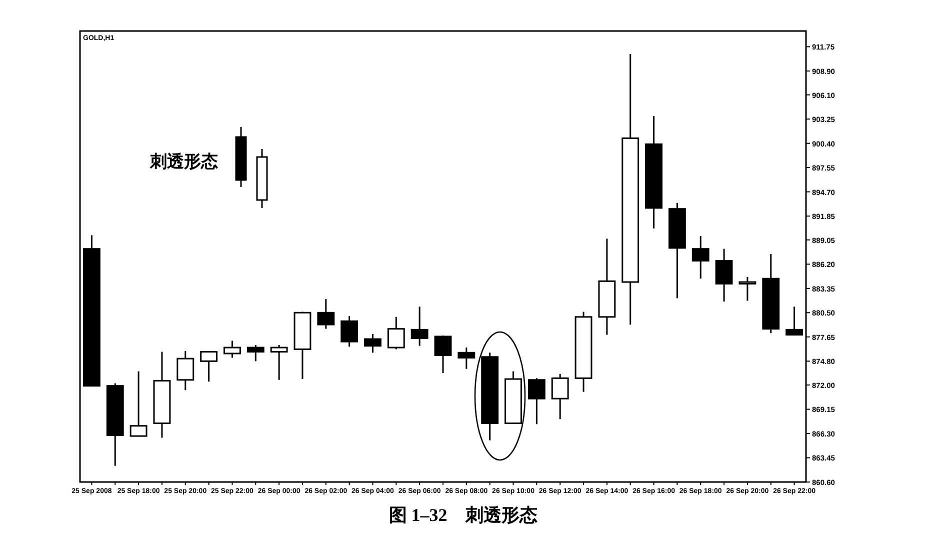  What do you see at coordinates (463, 515) in the screenshot?
I see `caption: 图 1–32 刺透形态` at bounding box center [463, 515].